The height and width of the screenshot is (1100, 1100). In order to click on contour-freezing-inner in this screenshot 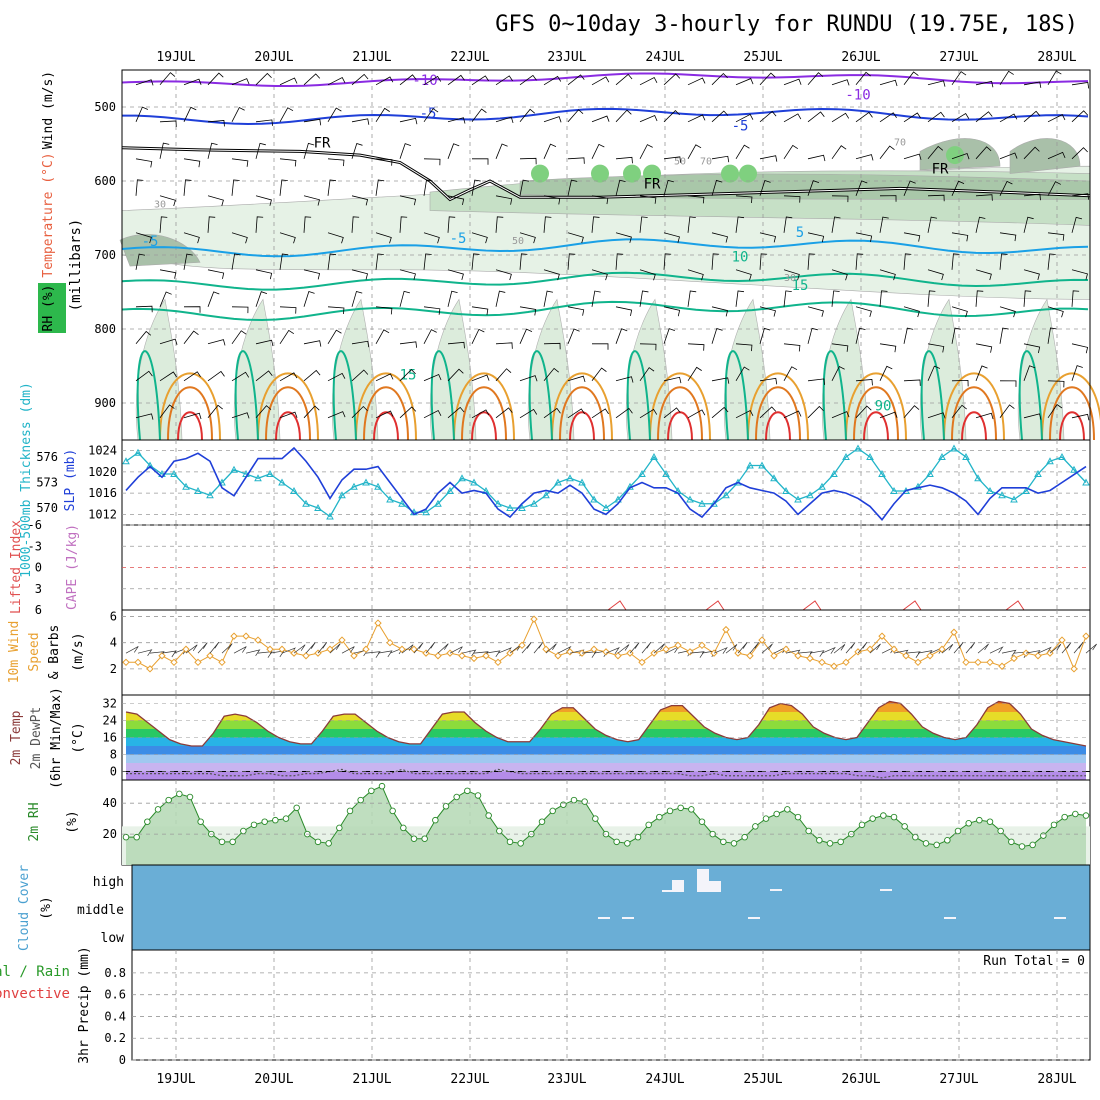, I will do `click(606, 174)`.